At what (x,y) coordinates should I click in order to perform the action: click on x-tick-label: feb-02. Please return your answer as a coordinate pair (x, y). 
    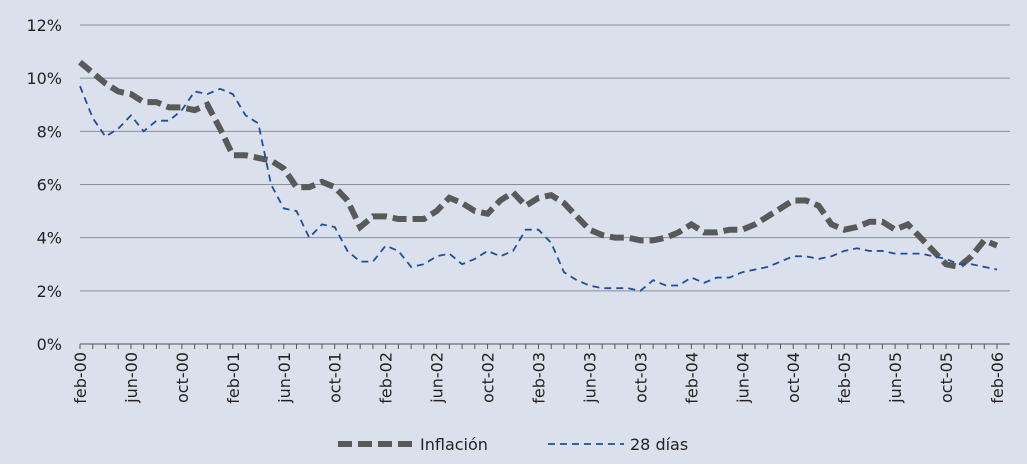
    Looking at the image, I should click on (386, 378).